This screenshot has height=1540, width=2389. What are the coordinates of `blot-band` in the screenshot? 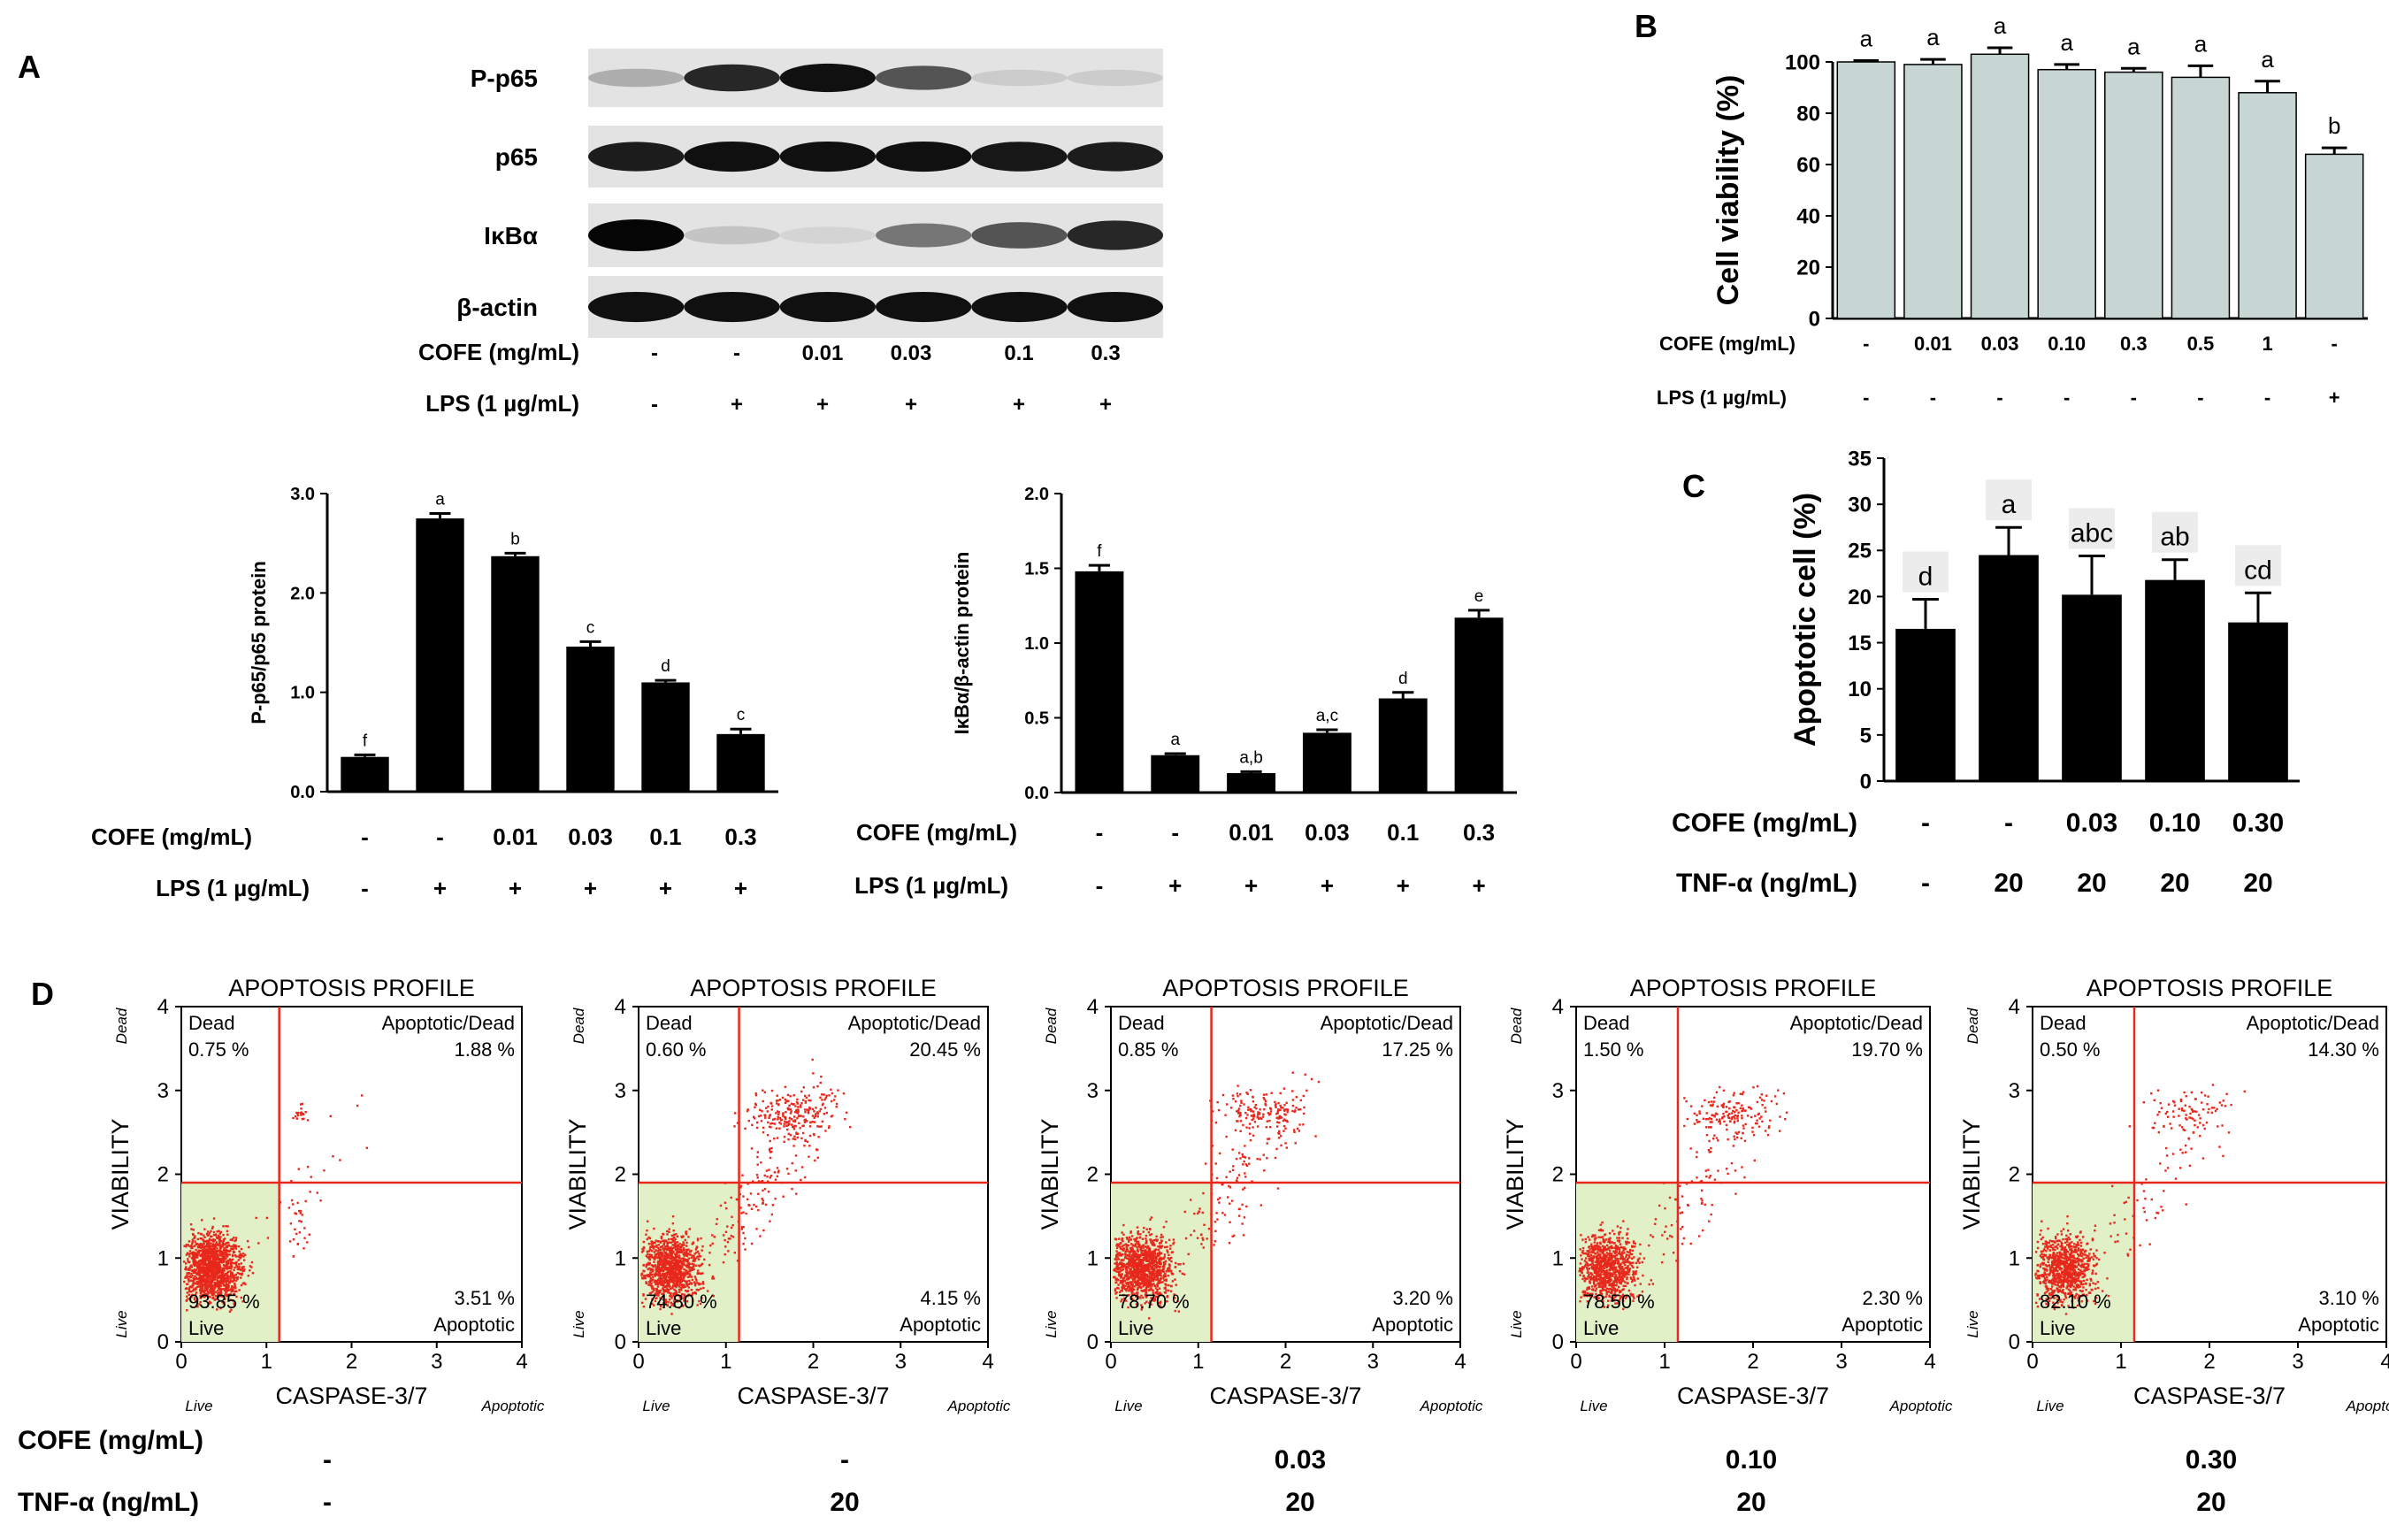 It's located at (828, 235).